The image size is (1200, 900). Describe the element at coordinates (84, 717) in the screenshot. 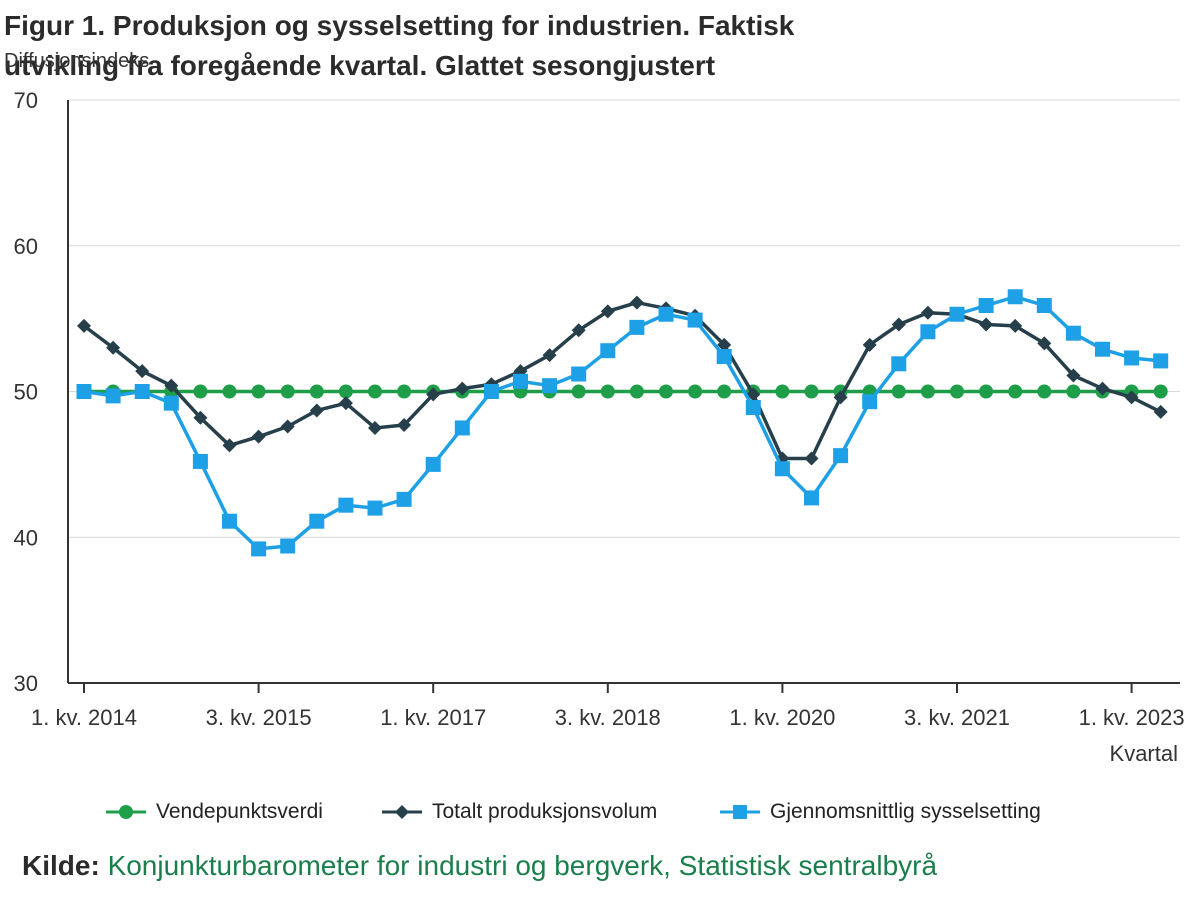

I see `x-tick-label: 1. kv. 2014` at that location.